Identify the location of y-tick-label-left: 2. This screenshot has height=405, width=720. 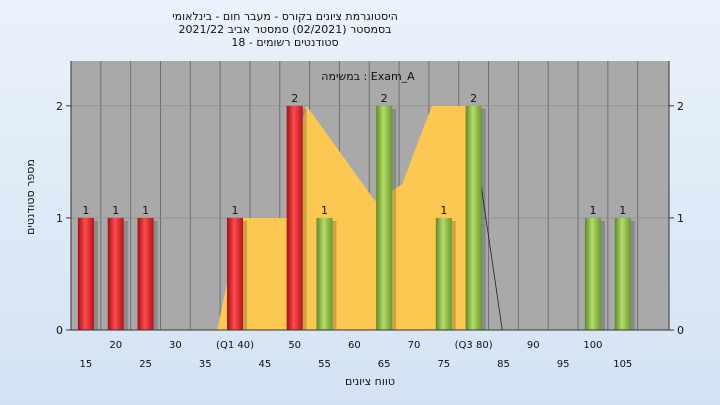
(59, 106).